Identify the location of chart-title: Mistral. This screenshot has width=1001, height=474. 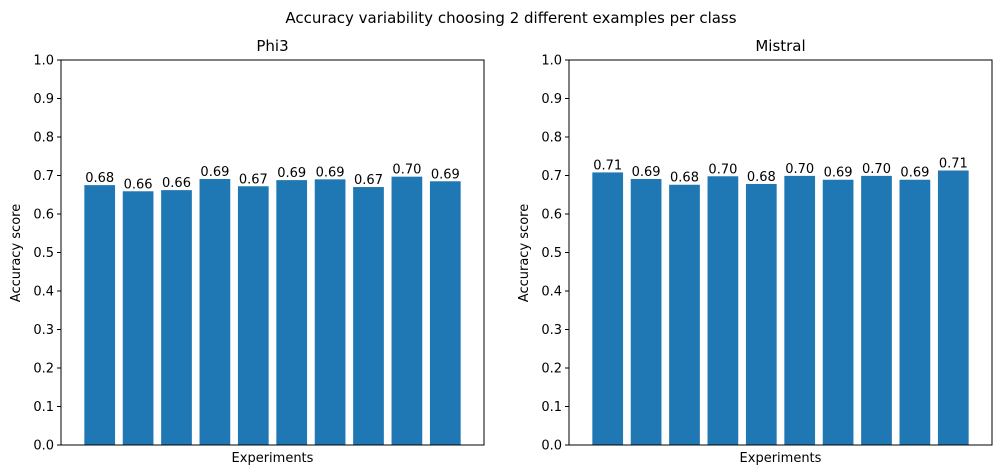
(780, 46).